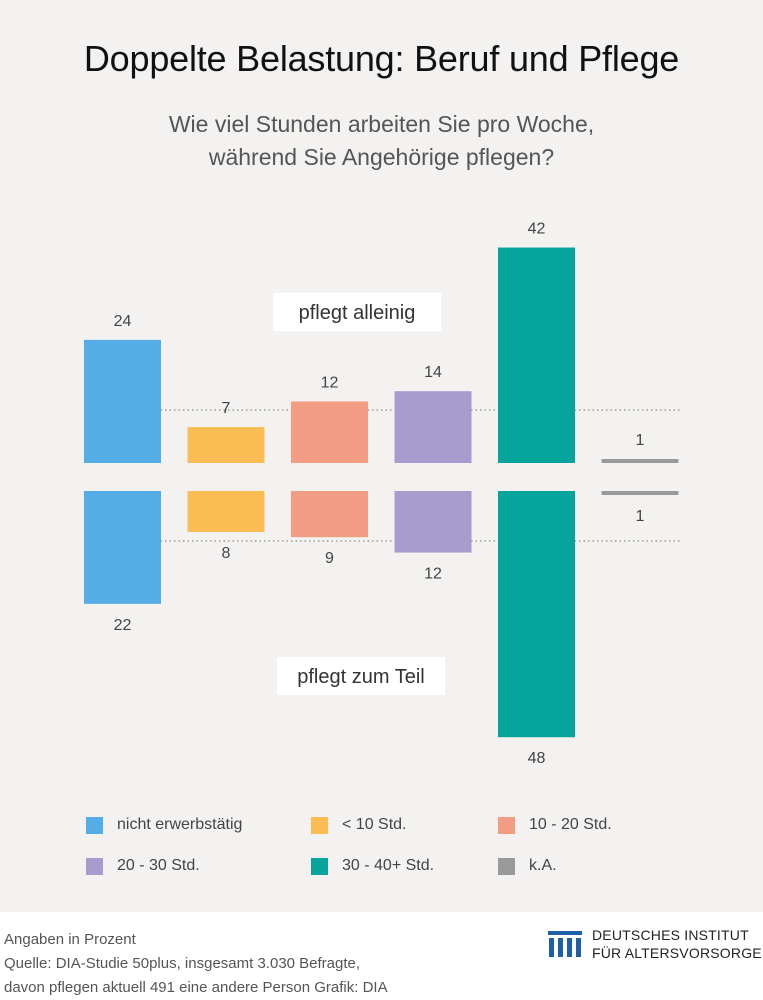 This screenshot has width=763, height=1000. I want to click on legend-label: nicht erwerbstätig, so click(180, 824).